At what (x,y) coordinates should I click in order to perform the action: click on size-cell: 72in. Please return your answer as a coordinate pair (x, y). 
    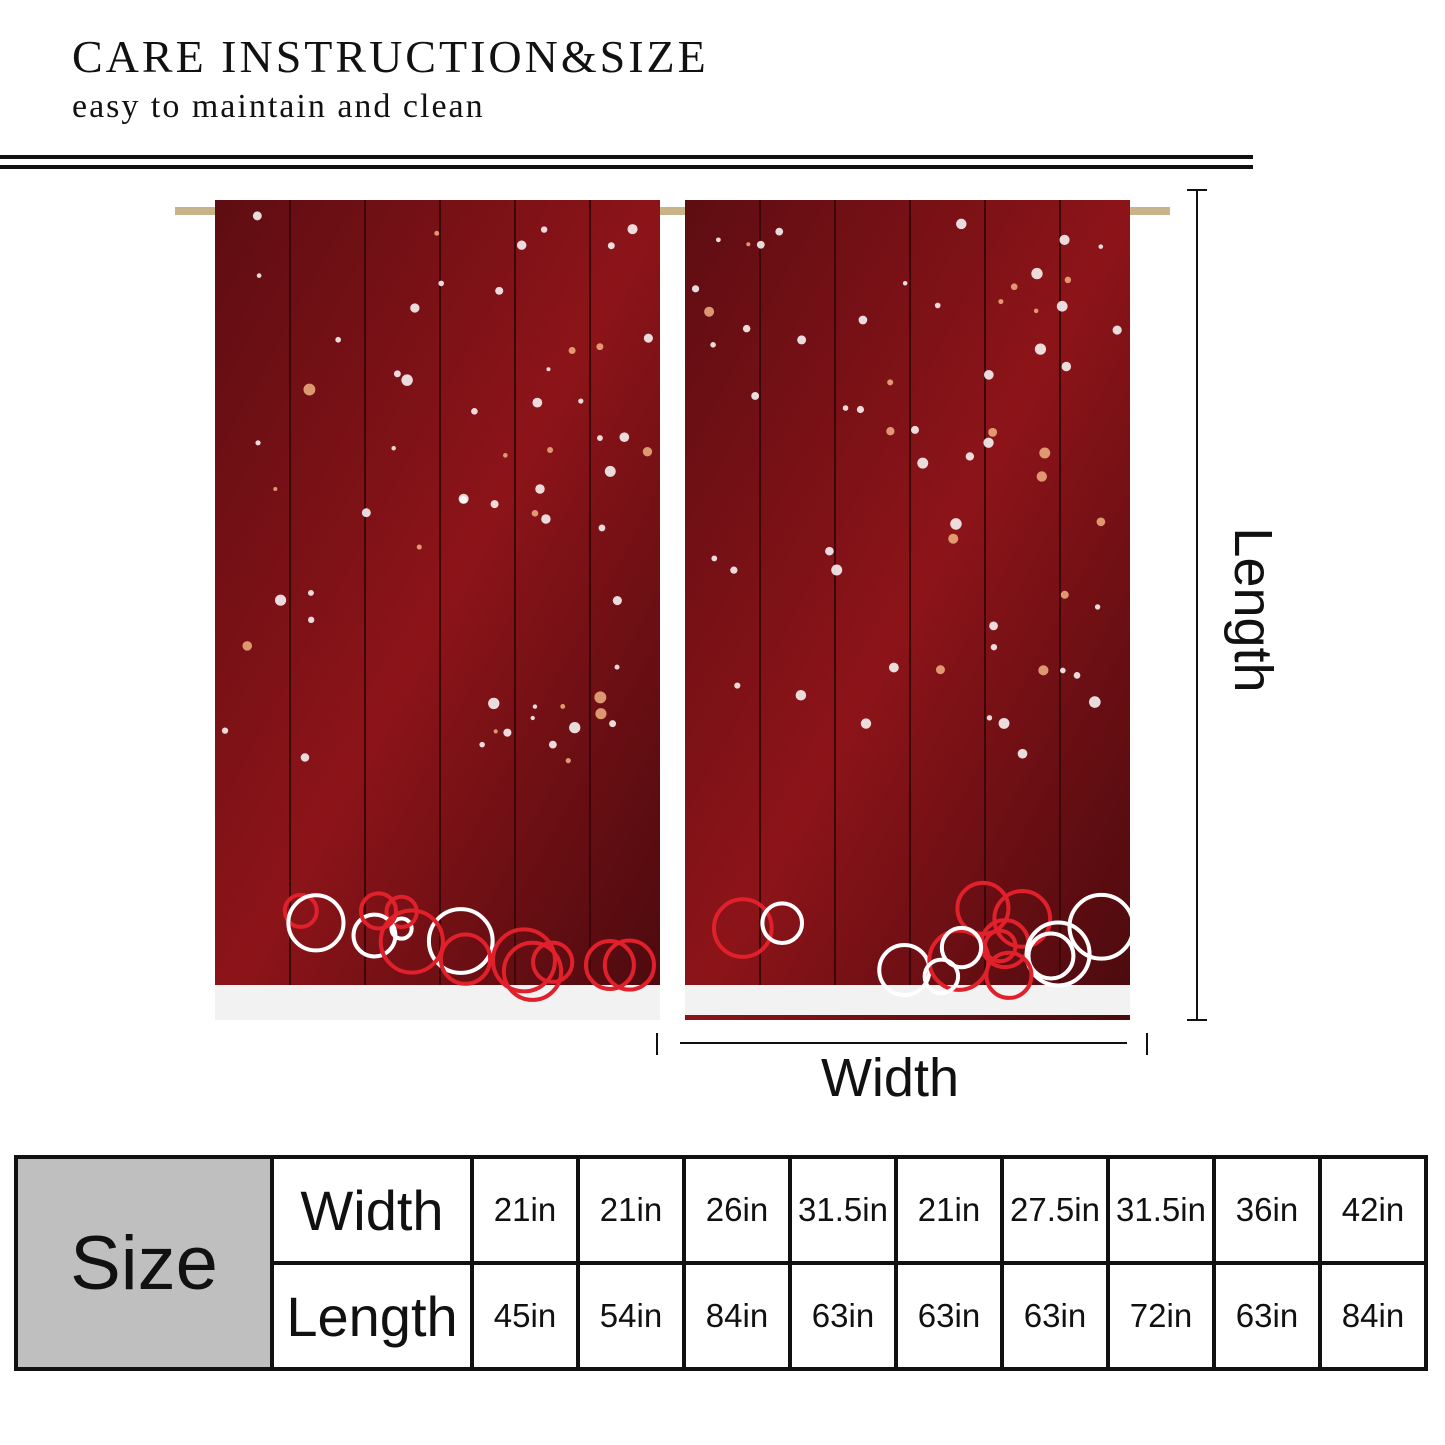
    Looking at the image, I should click on (1161, 1316).